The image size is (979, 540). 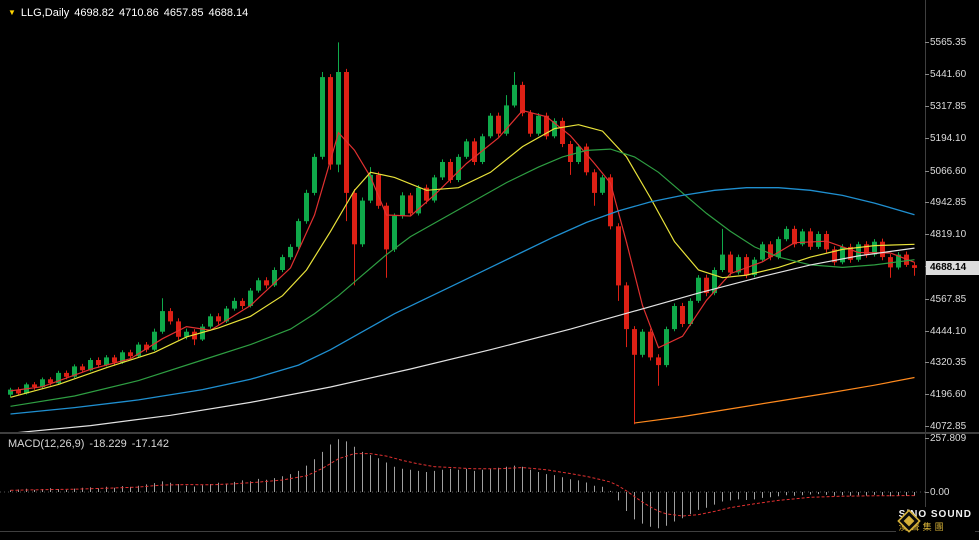 What do you see at coordinates (948, 202) in the screenshot?
I see `axis-label: 4942.85` at bounding box center [948, 202].